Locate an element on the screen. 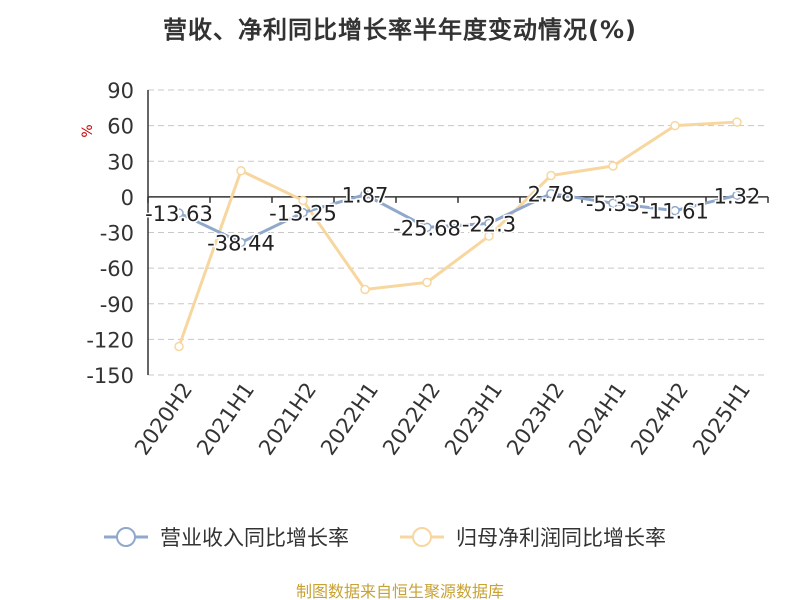 The height and width of the screenshot is (600, 800). data-label: 2.78 is located at coordinates (551, 195).